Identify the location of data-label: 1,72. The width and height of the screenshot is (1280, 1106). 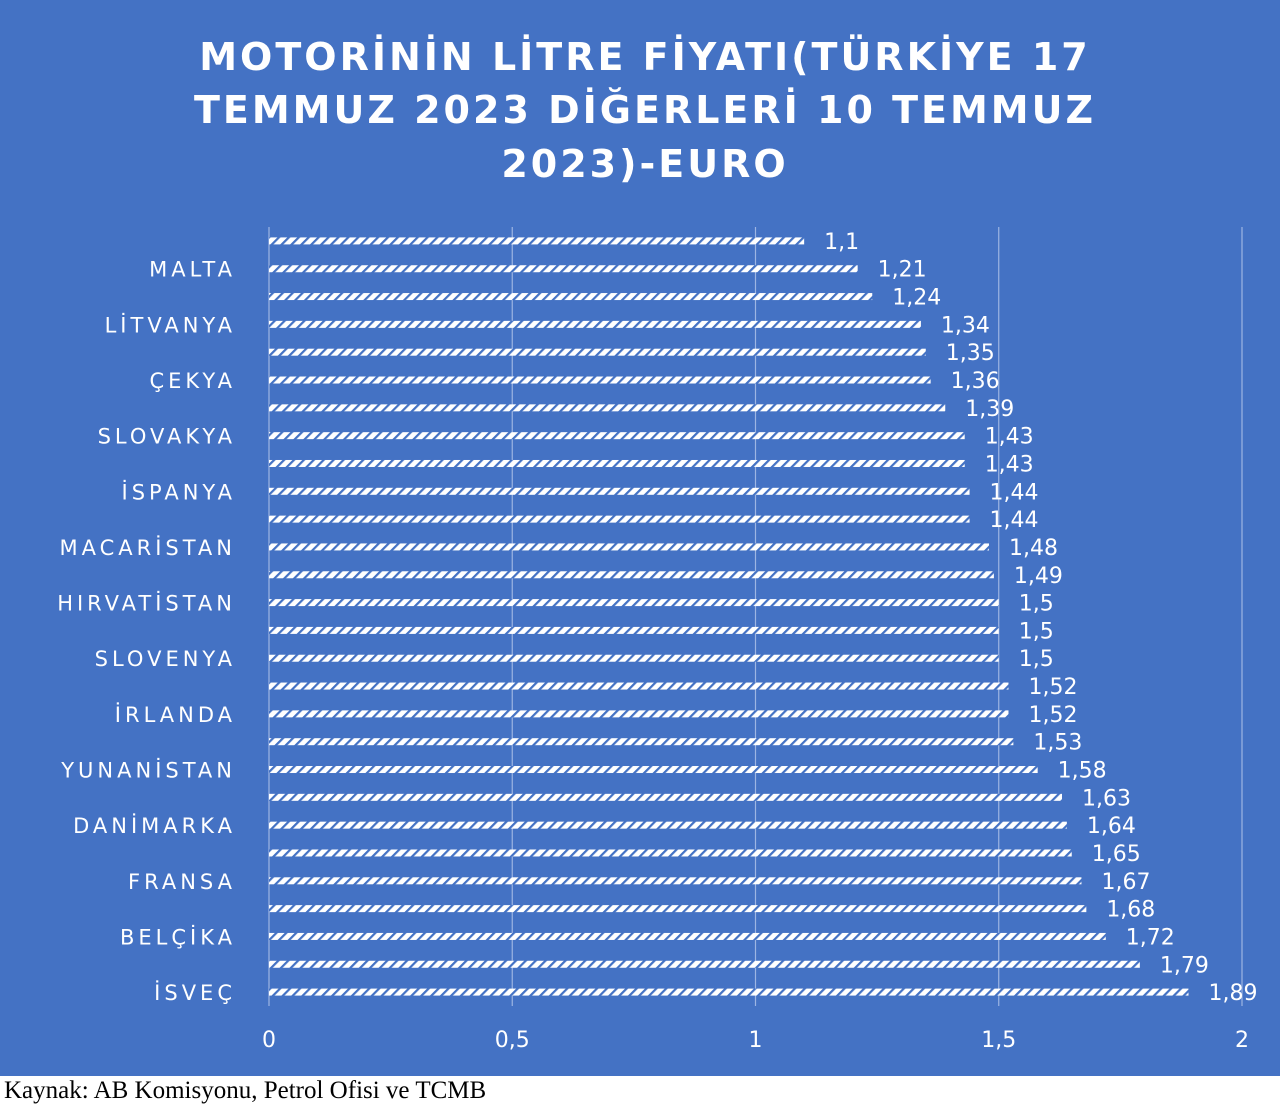
(1150, 937).